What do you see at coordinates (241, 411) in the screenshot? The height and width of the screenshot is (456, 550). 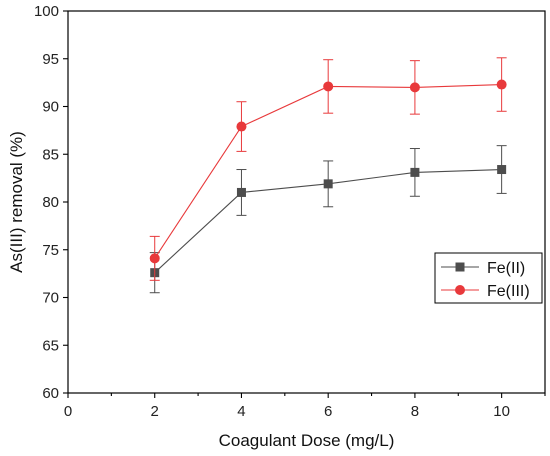 I see `x-tick-label: 4` at bounding box center [241, 411].